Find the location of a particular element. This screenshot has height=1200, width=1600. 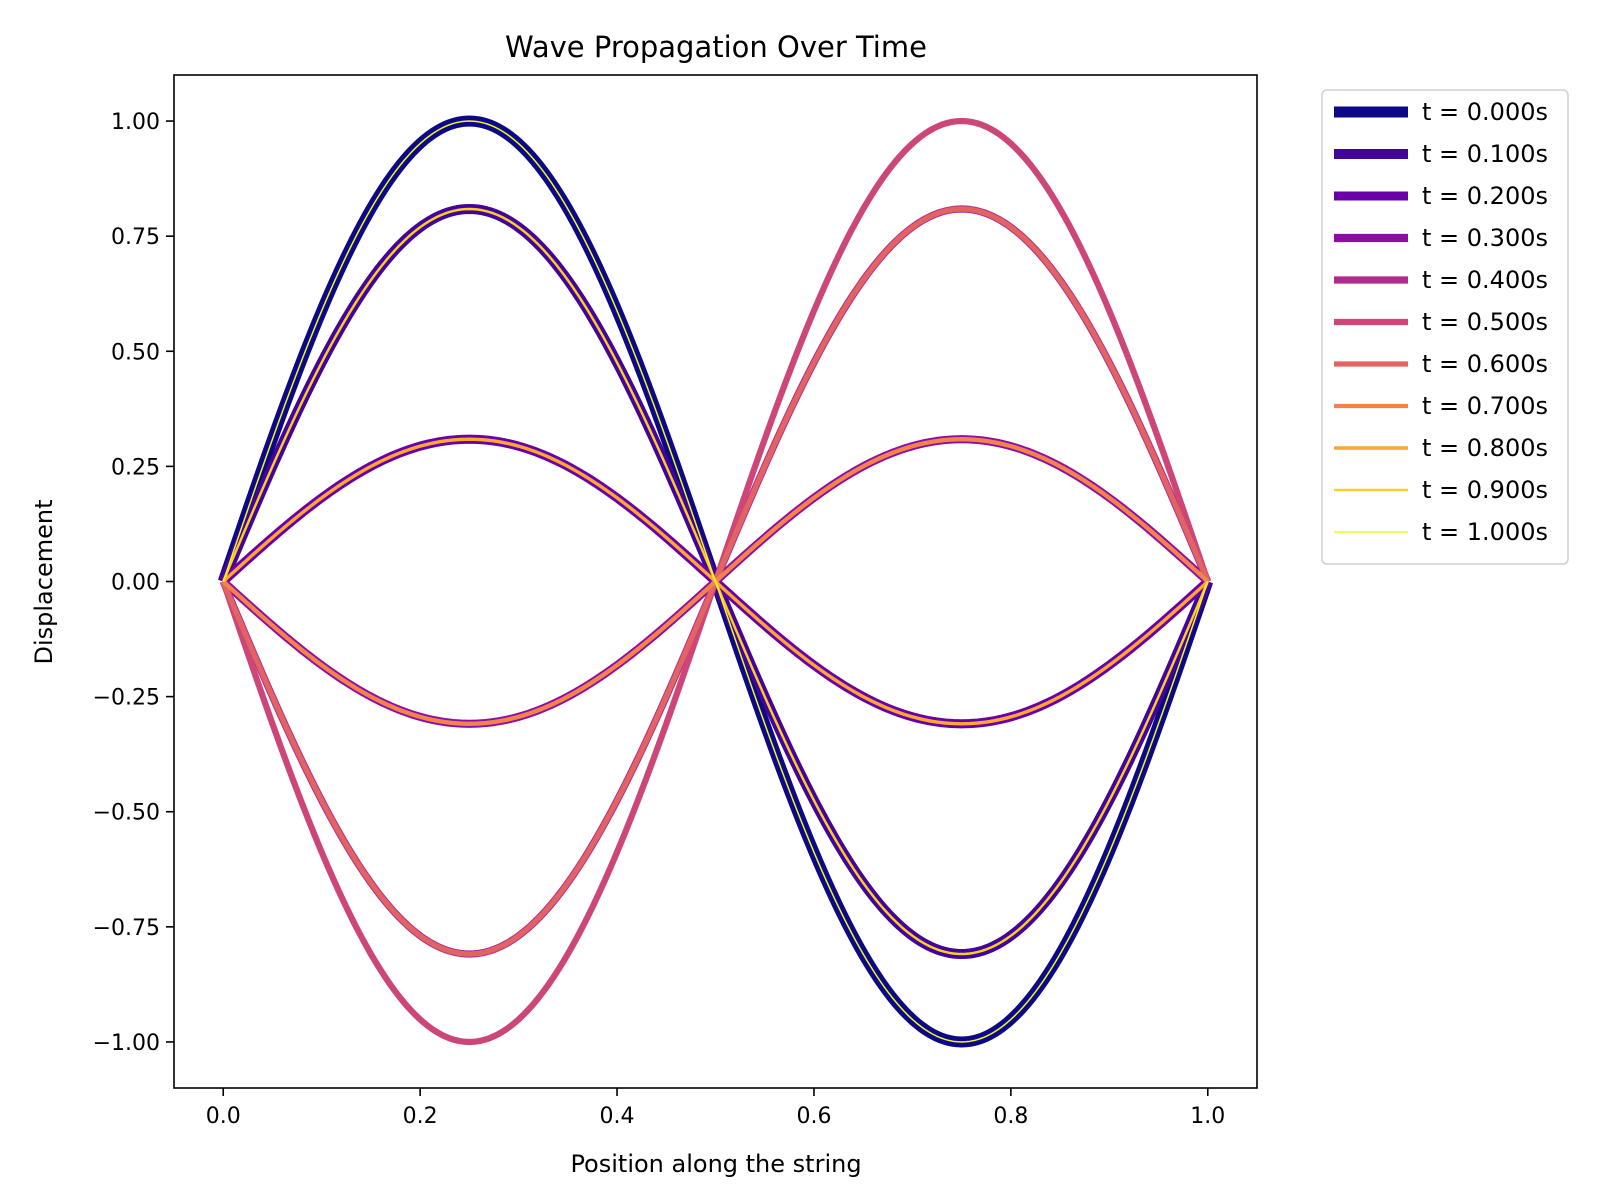

legend-box is located at coordinates (1445, 327).